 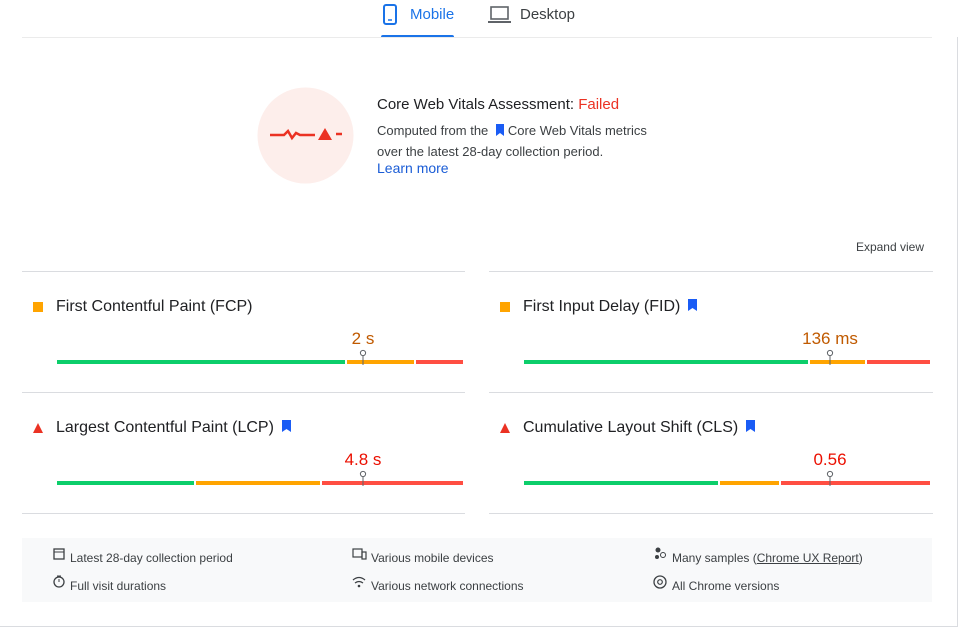 I want to click on link: Learn more, so click(x=413, y=168).